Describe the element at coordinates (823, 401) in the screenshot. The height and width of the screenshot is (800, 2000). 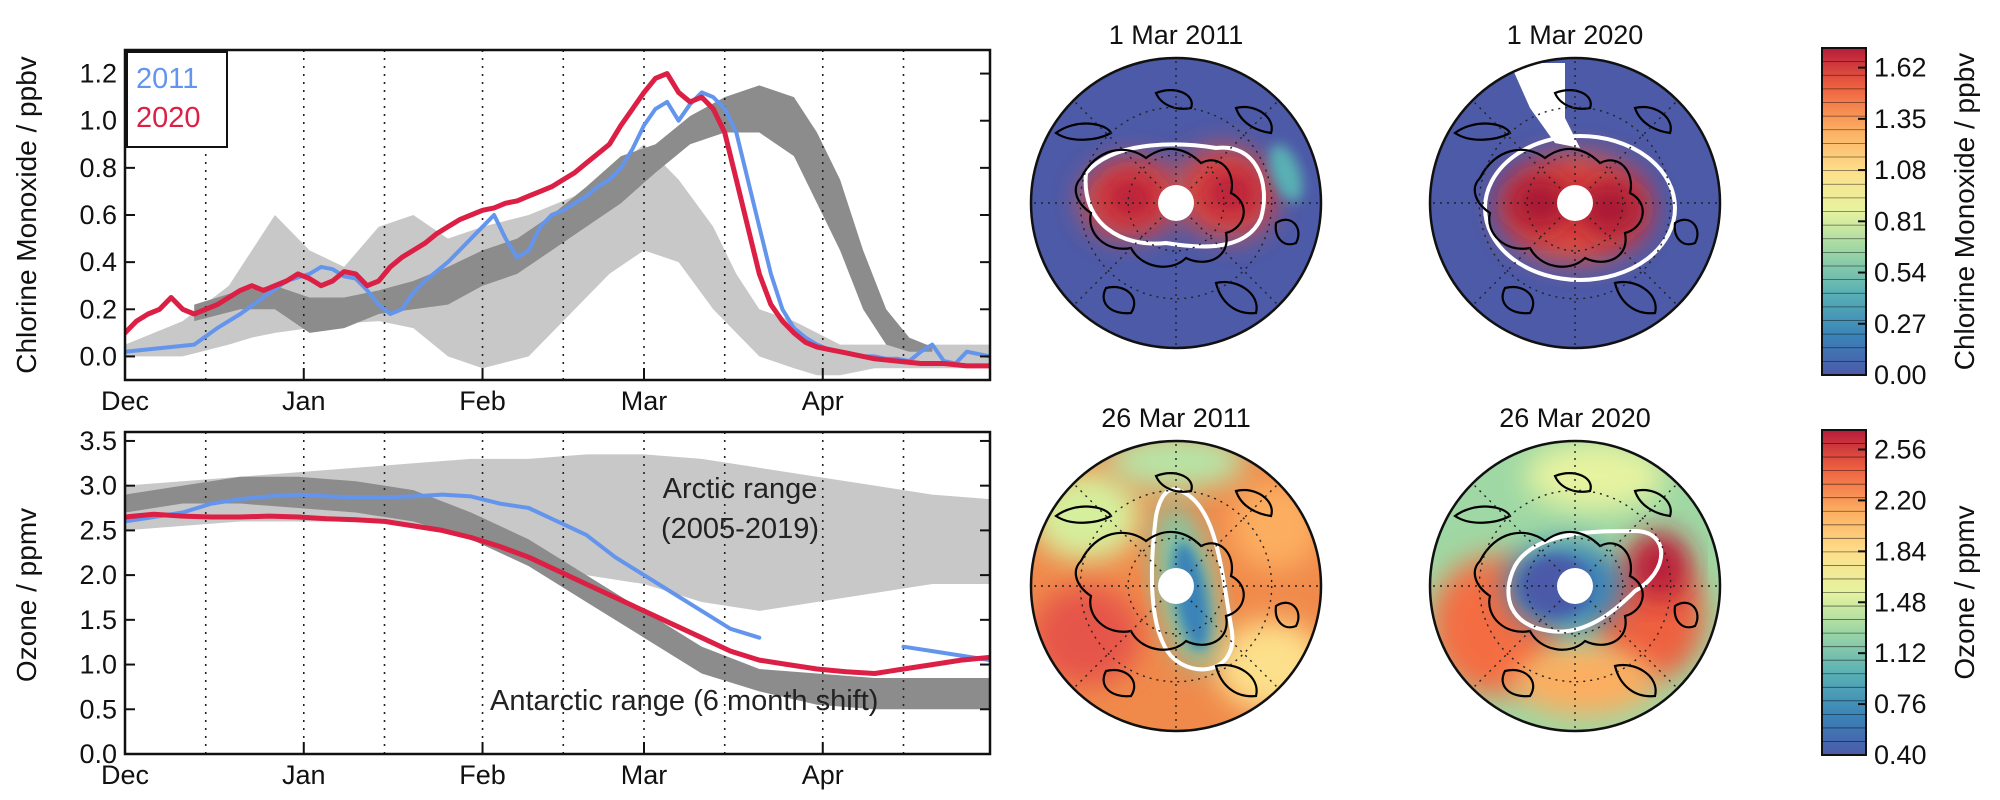
I see `top-xtick-label: Apr` at that location.